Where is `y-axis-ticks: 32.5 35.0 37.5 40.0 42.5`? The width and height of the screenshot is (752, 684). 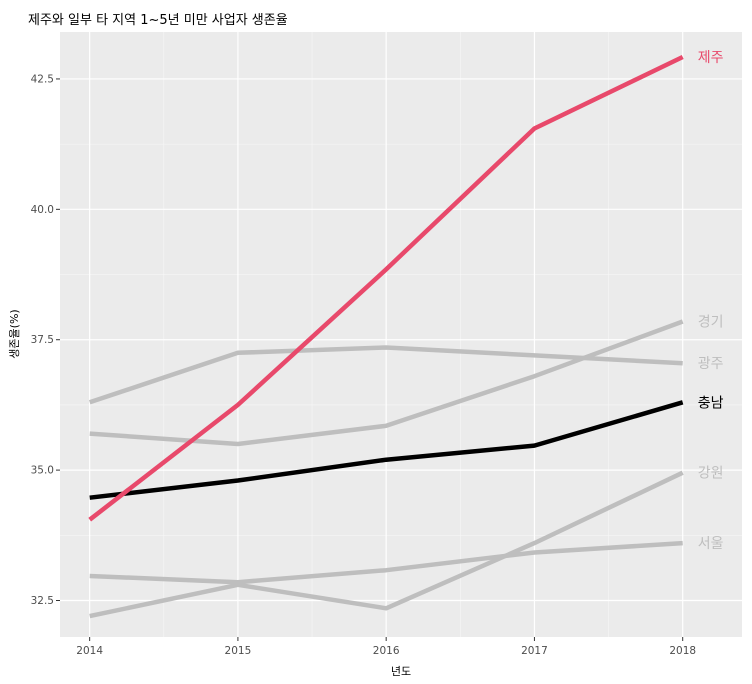 y-axis-ticks: 32.5 35.0 37.5 40.0 42.5 is located at coordinates (45, 340).